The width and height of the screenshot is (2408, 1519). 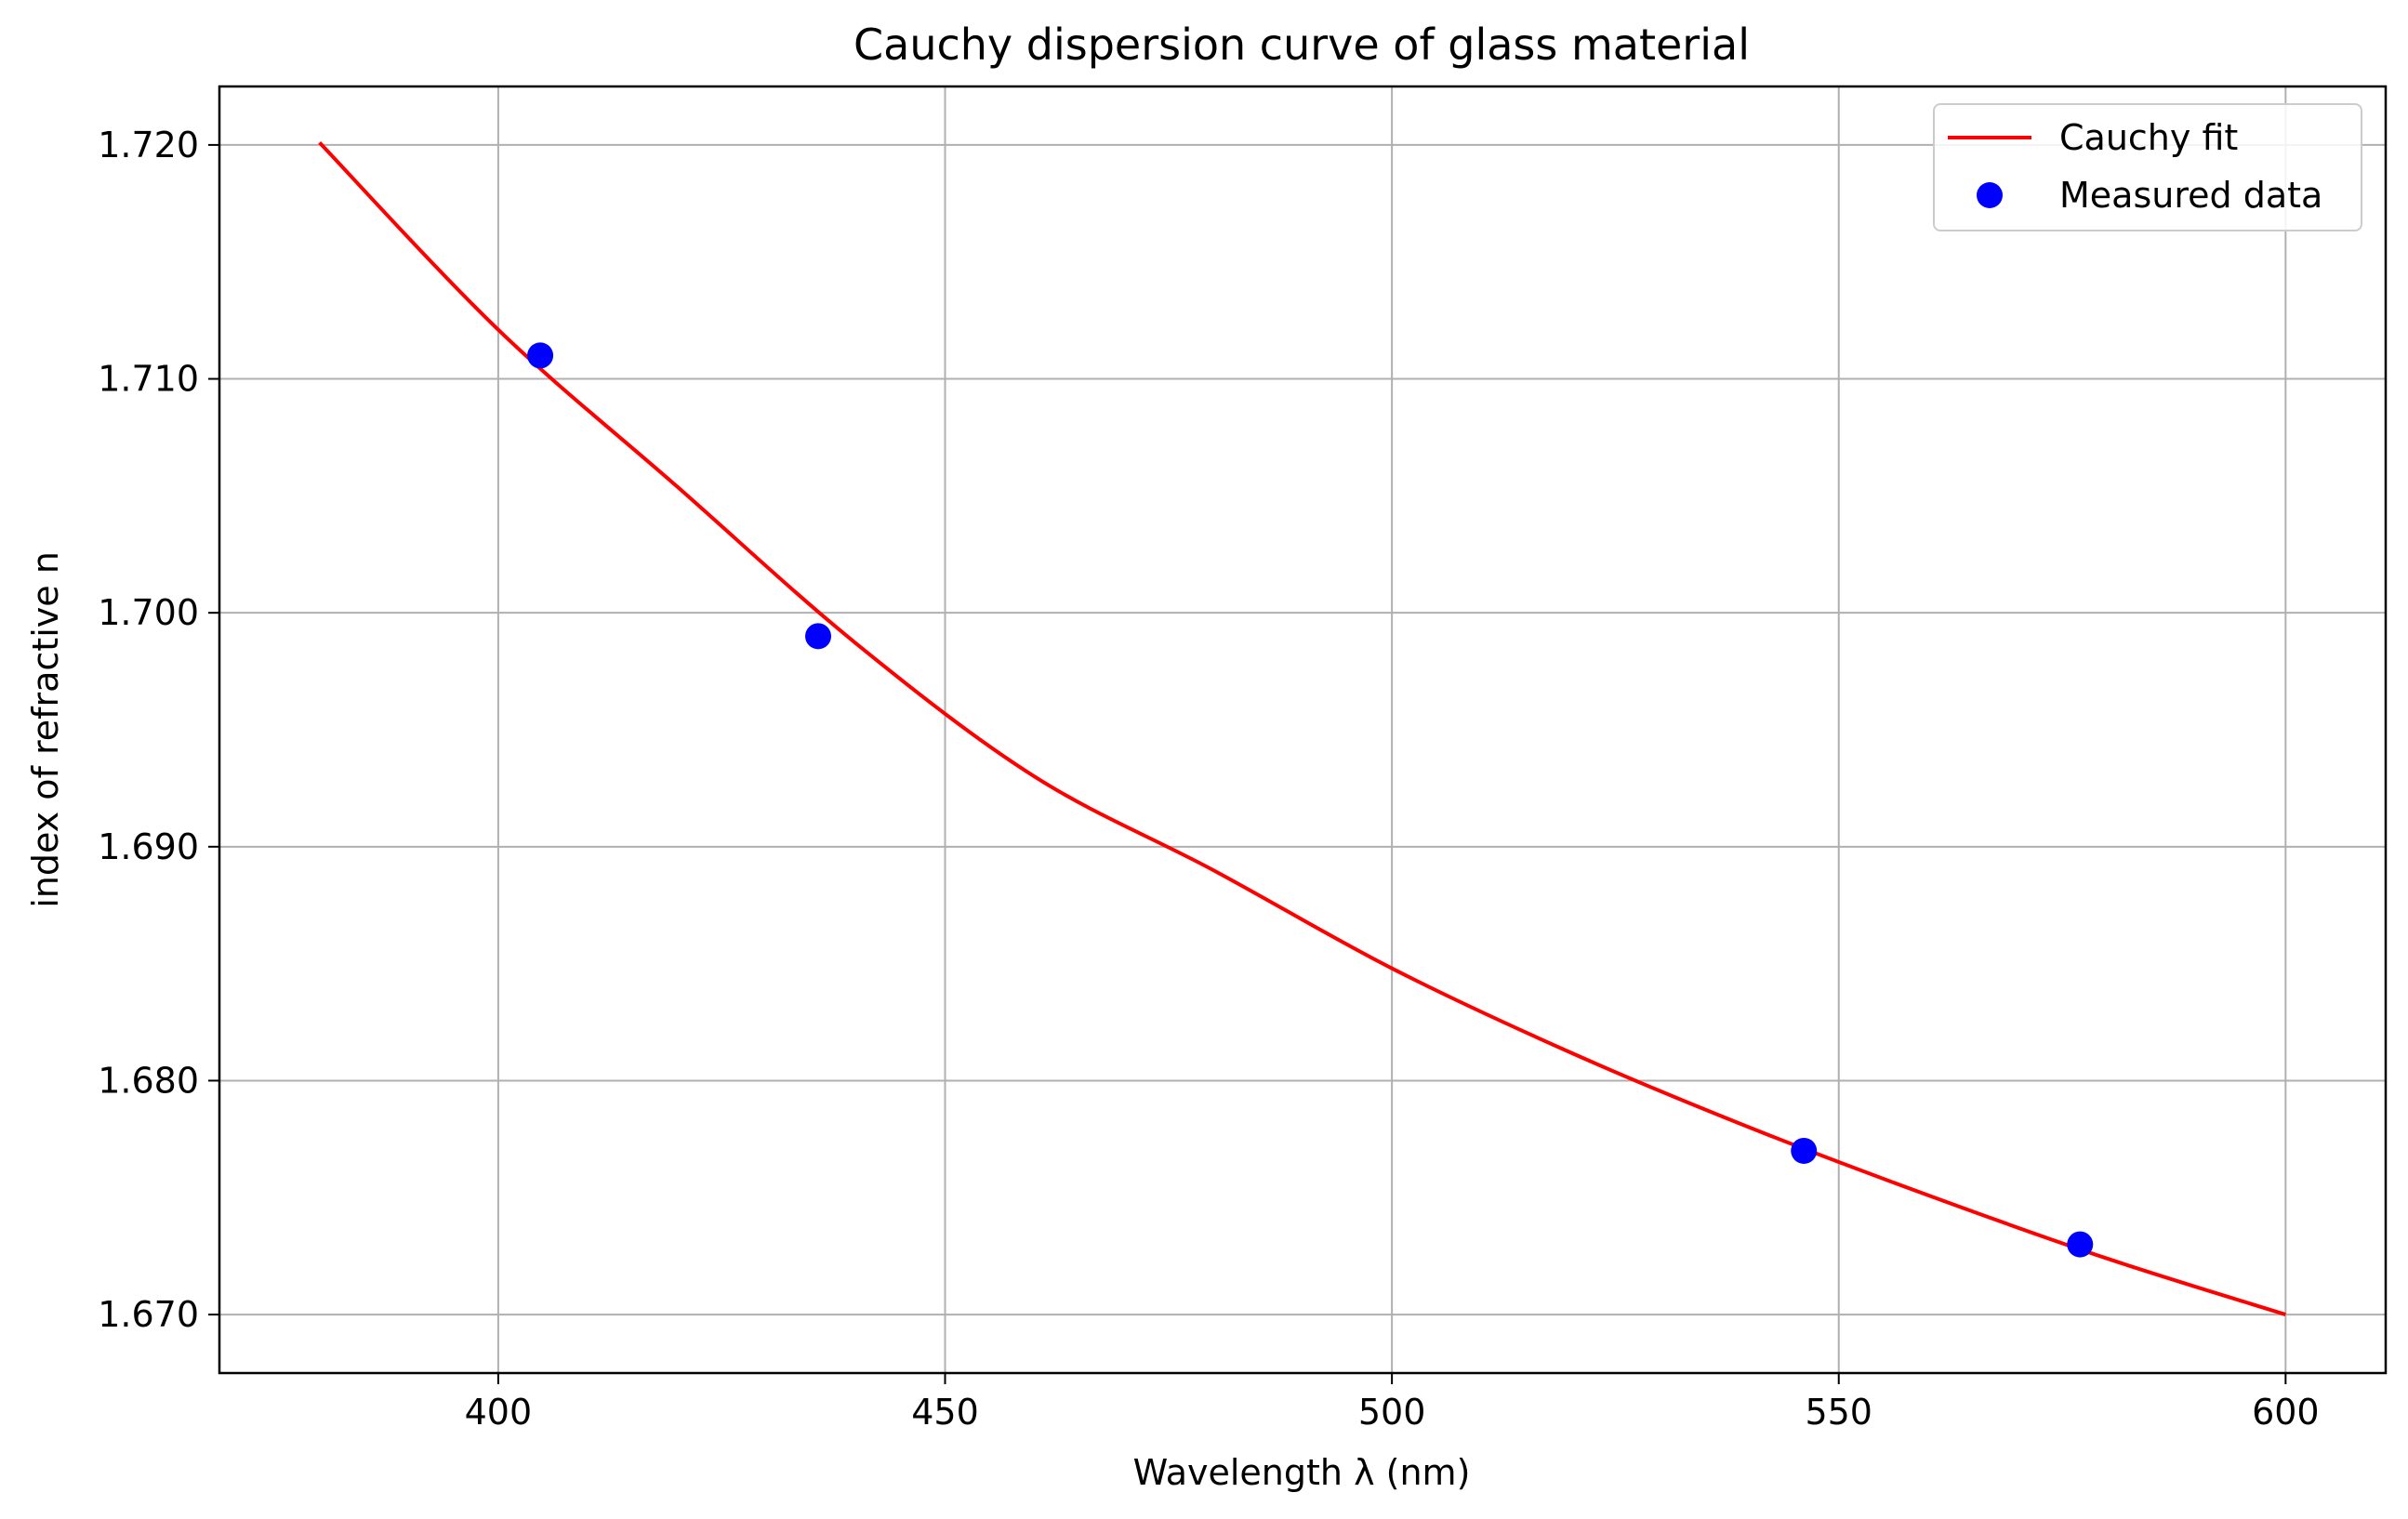 What do you see at coordinates (148, 1314) in the screenshot?
I see `y-tick-label: 1.670` at bounding box center [148, 1314].